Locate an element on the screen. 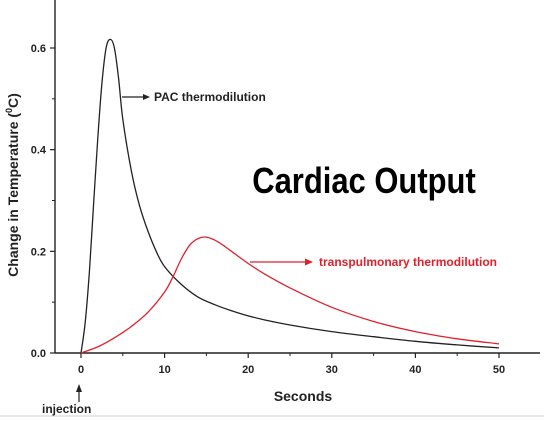 The image size is (544, 421). x-tick-label: 40 is located at coordinates (415, 370).